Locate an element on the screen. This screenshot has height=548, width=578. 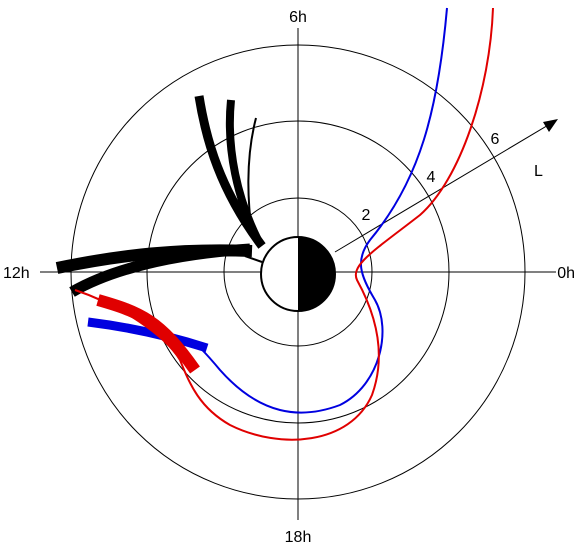
label-0h: 0h is located at coordinates (566, 273).